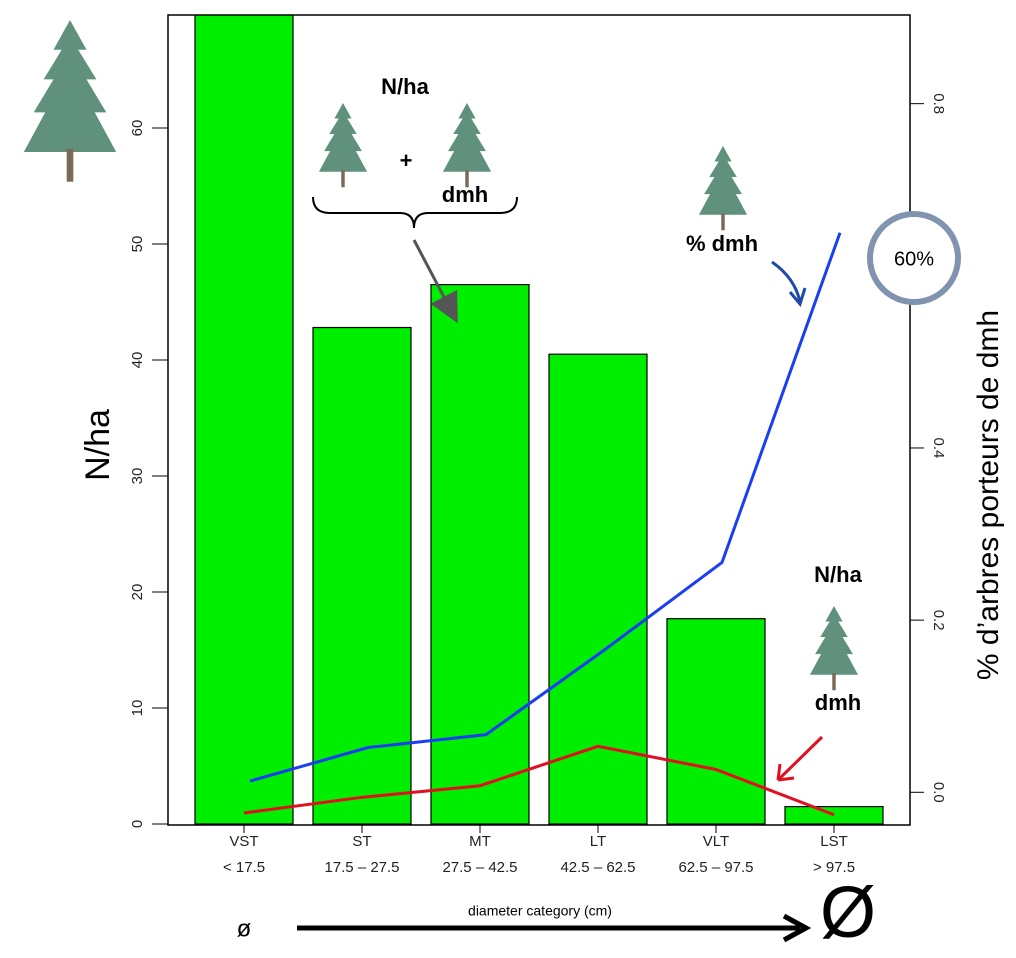  What do you see at coordinates (848, 913) in the screenshot?
I see `annotation: Ø` at bounding box center [848, 913].